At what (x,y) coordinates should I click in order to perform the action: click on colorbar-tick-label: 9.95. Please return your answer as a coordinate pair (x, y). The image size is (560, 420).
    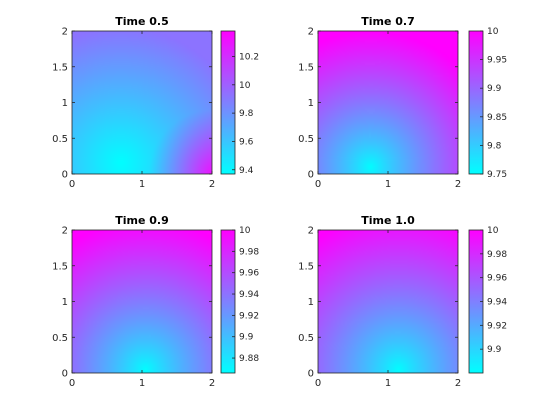
    Looking at the image, I should click on (497, 61).